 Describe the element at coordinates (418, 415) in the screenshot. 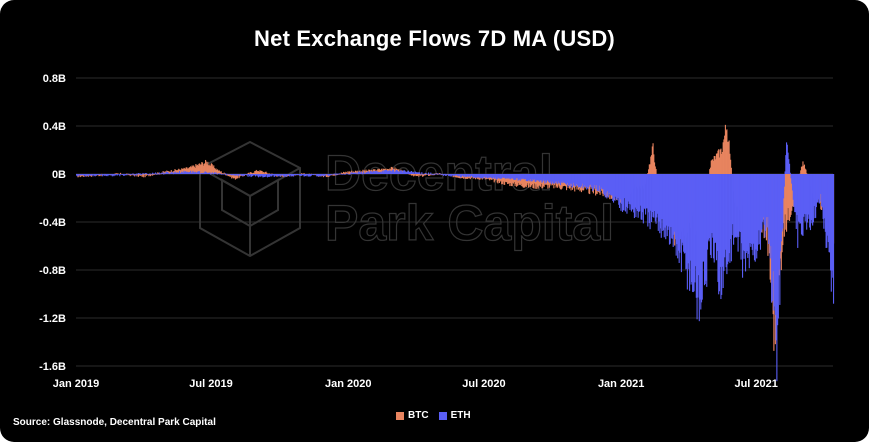

I see `legend-label-btc: BTC` at that location.